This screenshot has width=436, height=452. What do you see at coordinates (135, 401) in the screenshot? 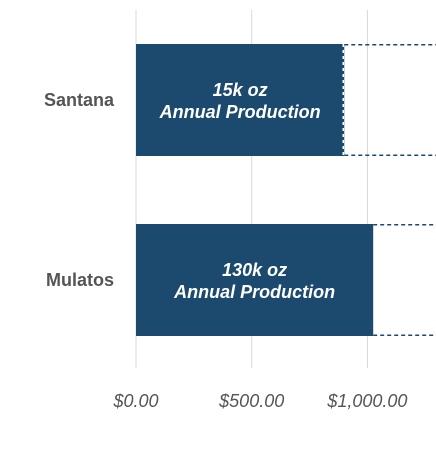
I see `tick-label: $0.00` at bounding box center [135, 401].